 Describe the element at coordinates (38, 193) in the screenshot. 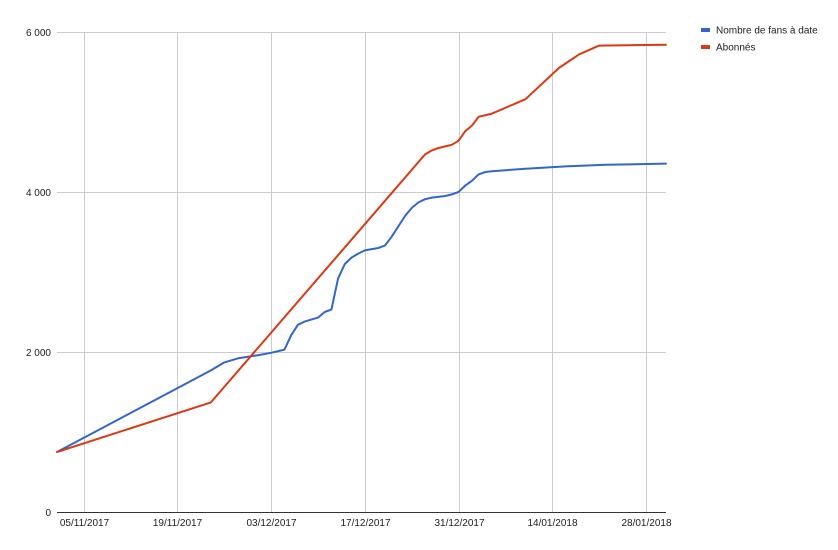

I see `y-tick-label: 4 000` at that location.